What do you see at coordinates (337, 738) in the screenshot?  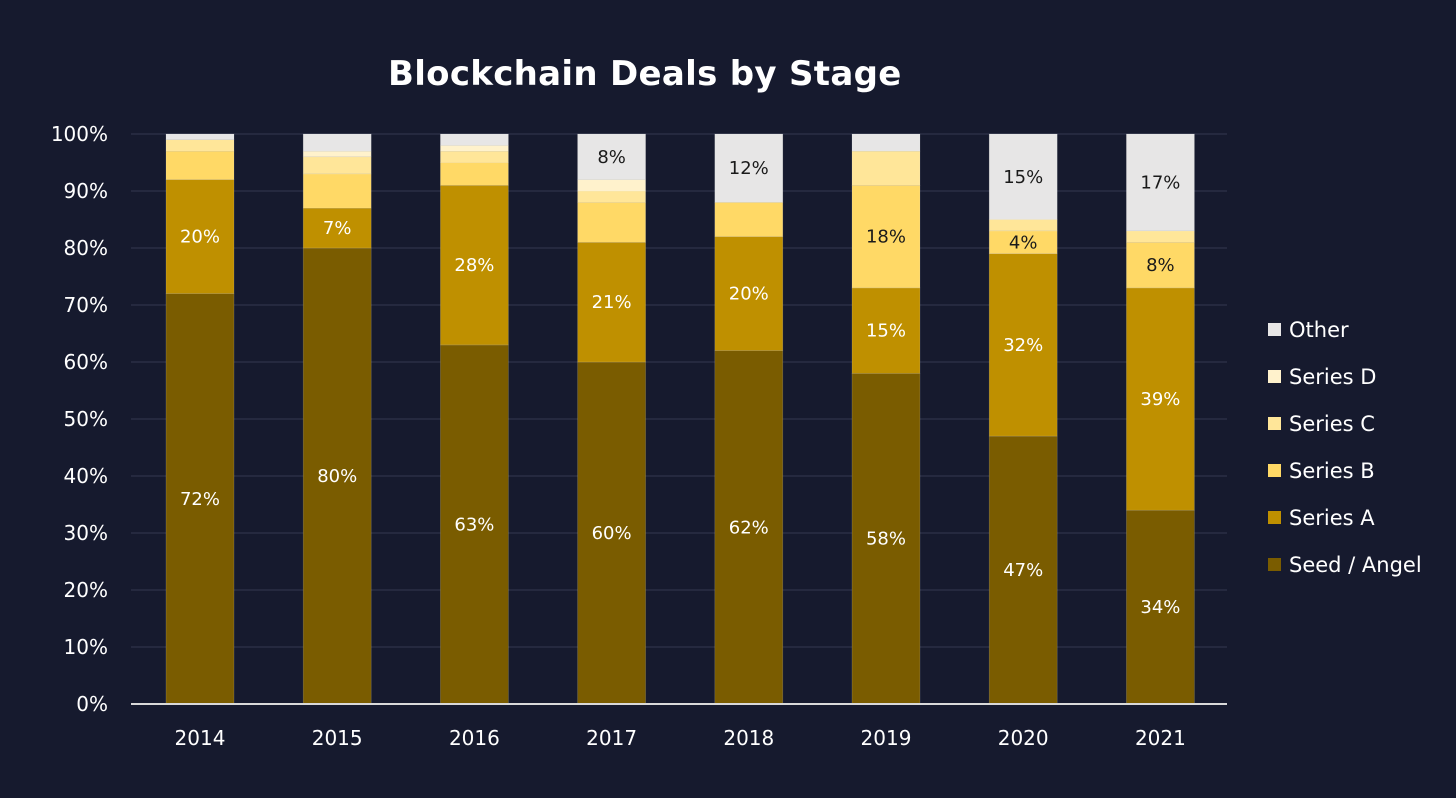 I see `x-tick-label: 2015` at bounding box center [337, 738].